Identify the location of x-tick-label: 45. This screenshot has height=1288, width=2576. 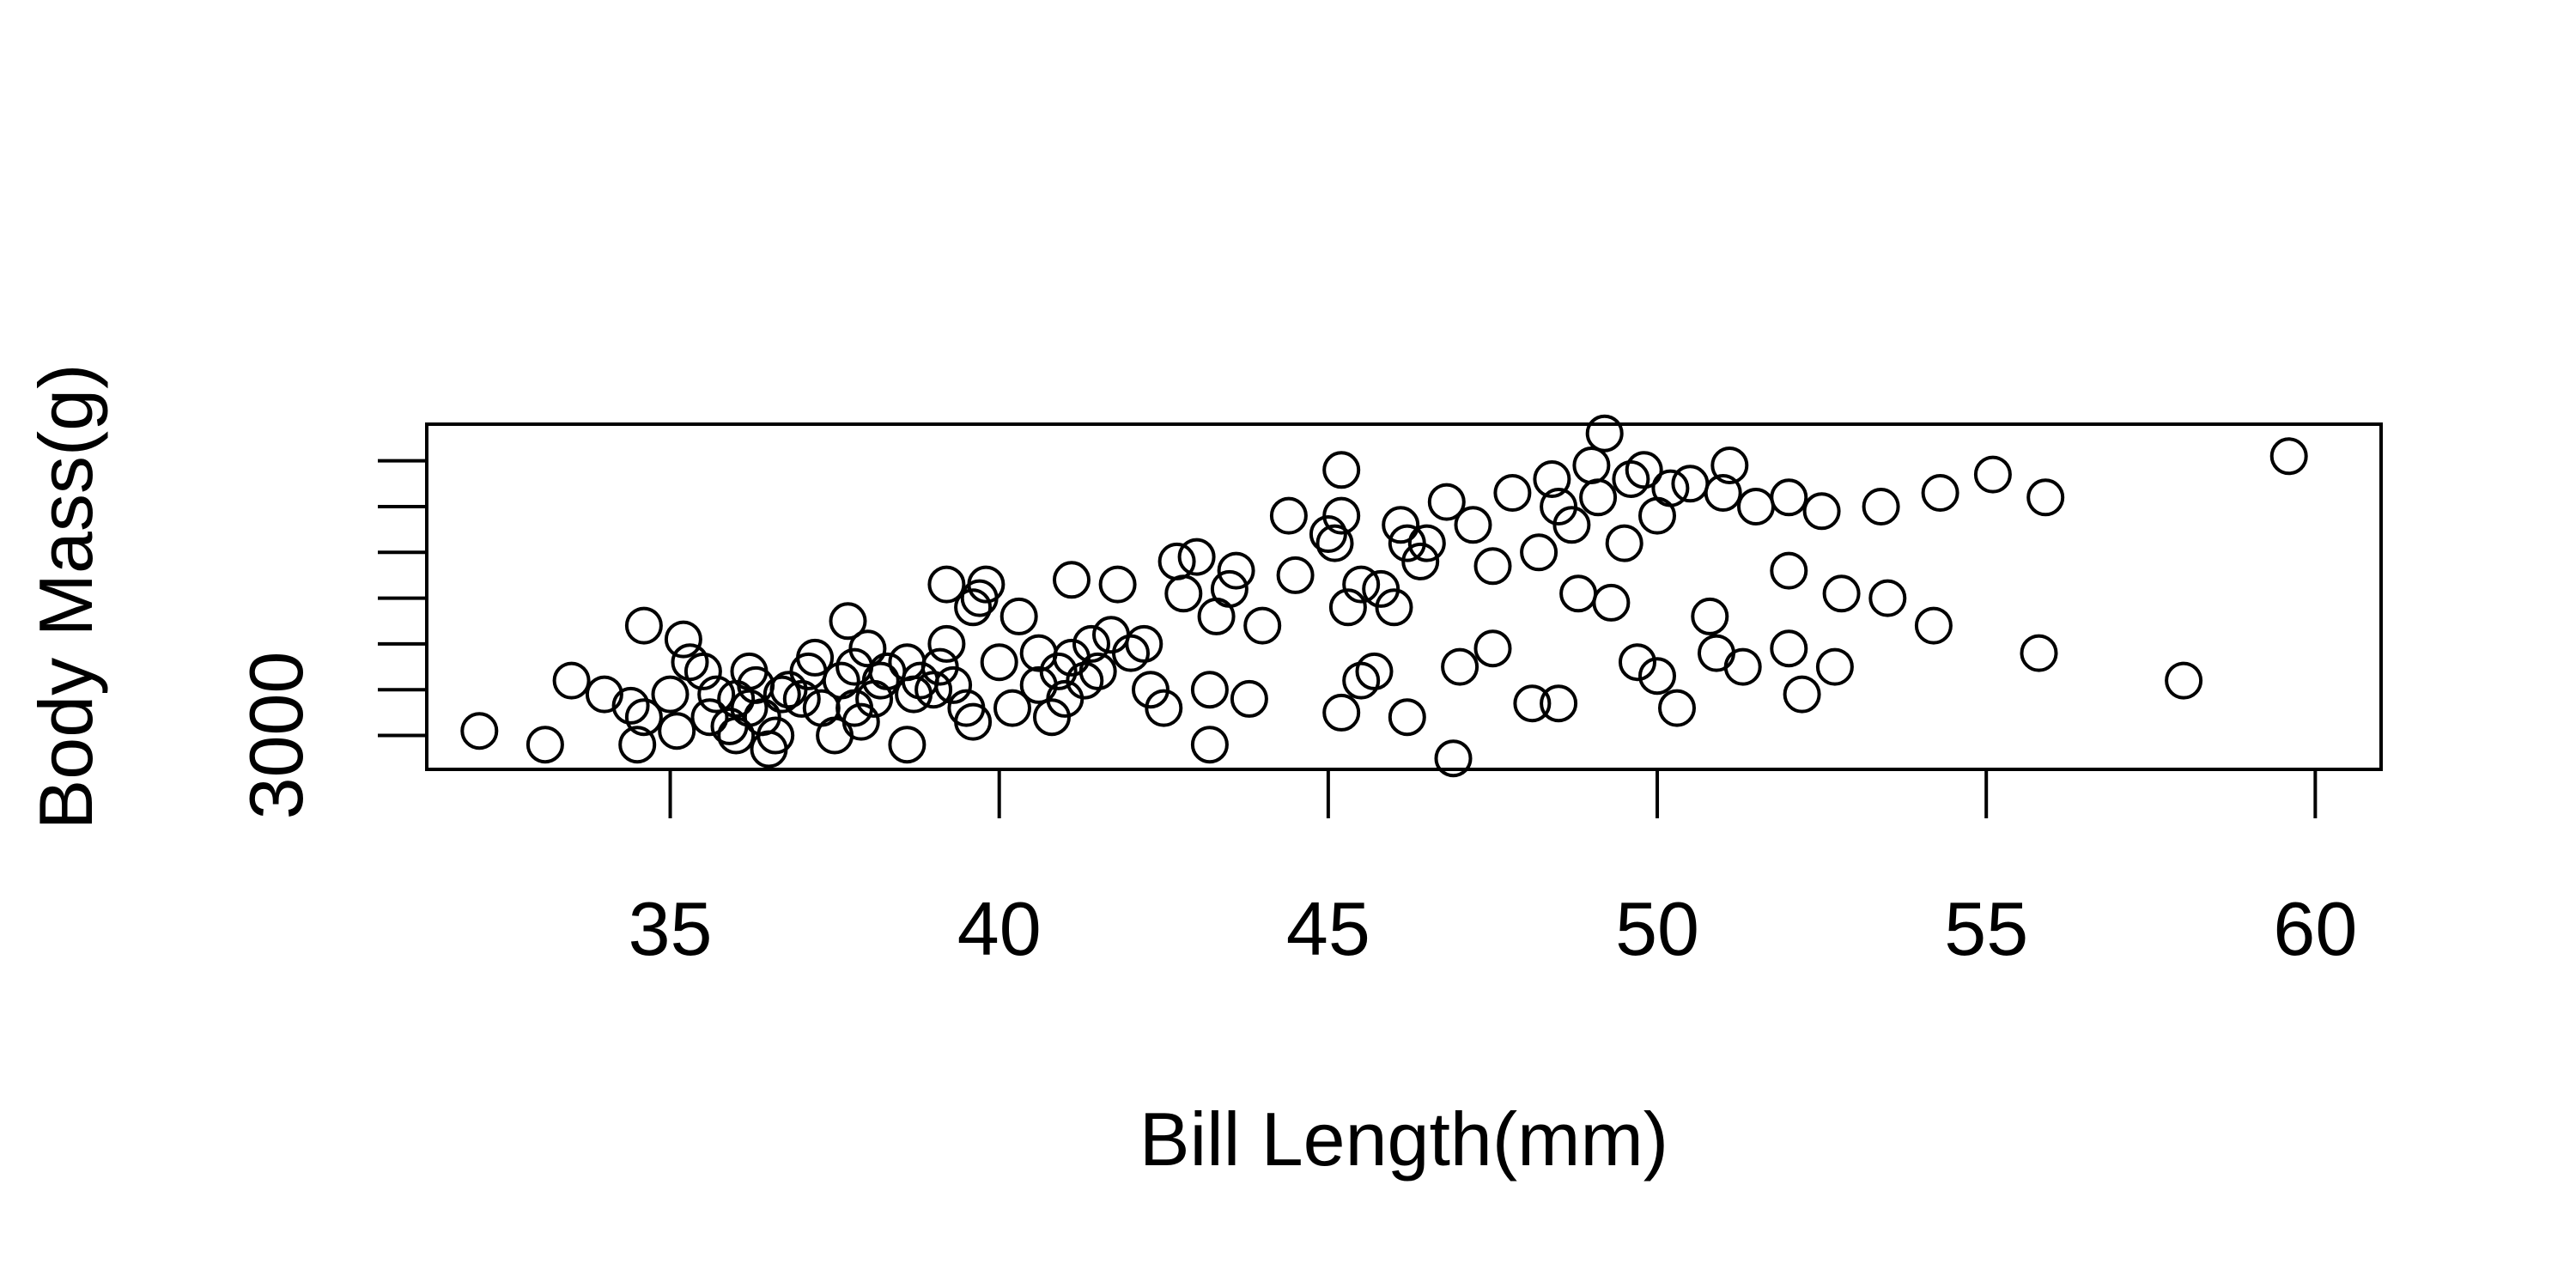
(1328, 929).